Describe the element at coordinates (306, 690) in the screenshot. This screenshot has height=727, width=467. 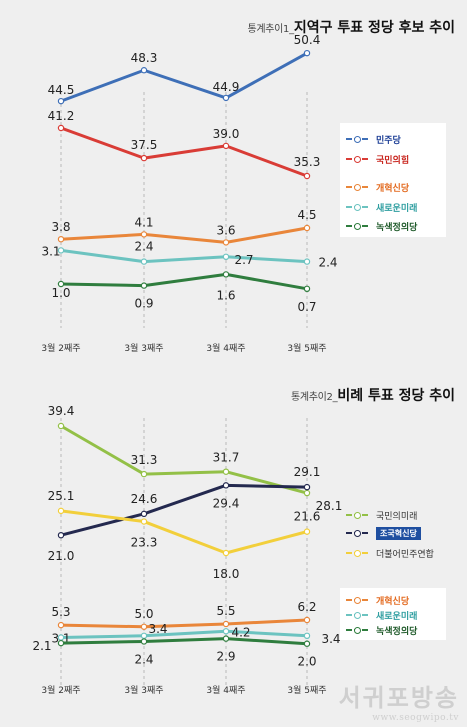
I see `chart2-x-tick-label: 3월 5째주` at that location.